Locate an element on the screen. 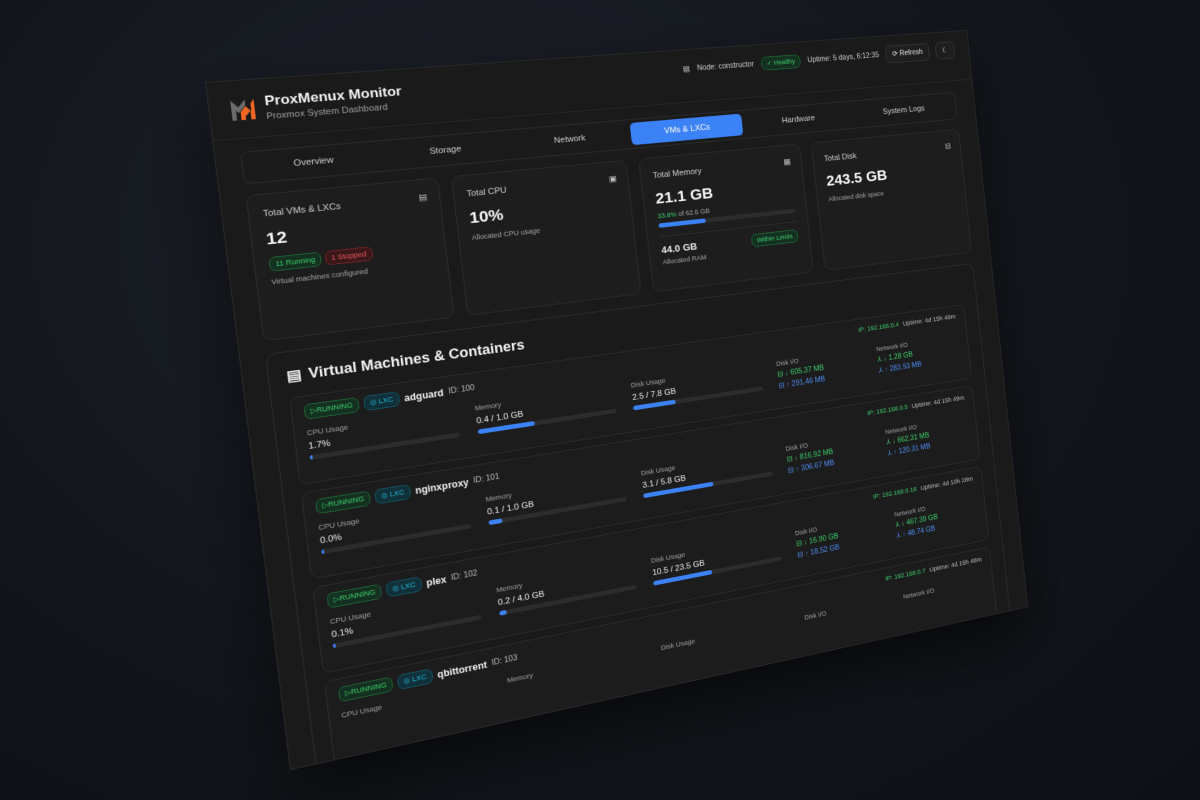  health-badge: ✓ Healthy is located at coordinates (781, 62).